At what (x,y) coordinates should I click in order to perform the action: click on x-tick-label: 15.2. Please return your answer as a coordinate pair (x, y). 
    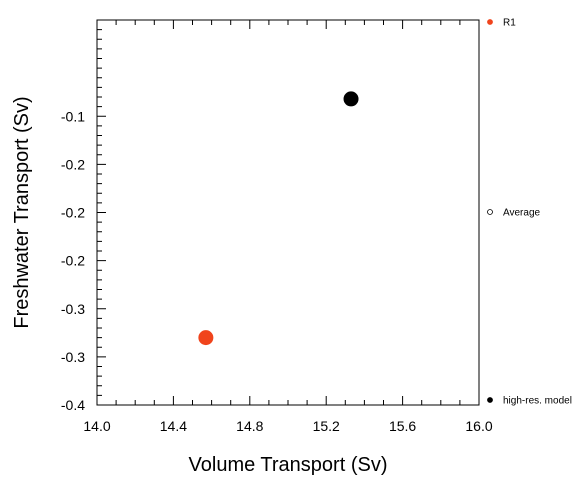
    Looking at the image, I should click on (326, 426).